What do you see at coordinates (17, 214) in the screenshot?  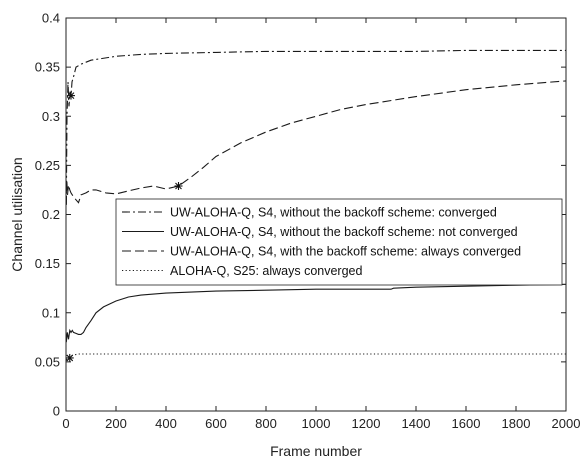 I see `y-axis-label: Channel utilisation` at bounding box center [17, 214].